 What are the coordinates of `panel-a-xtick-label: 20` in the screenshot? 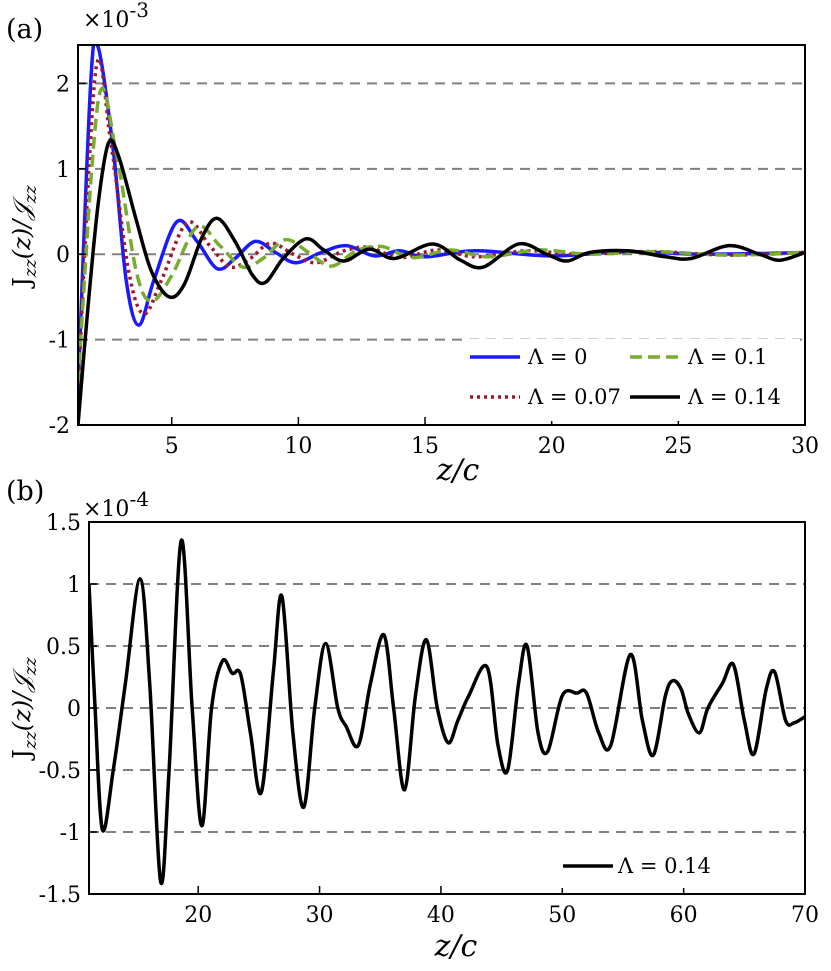 It's located at (552, 446).